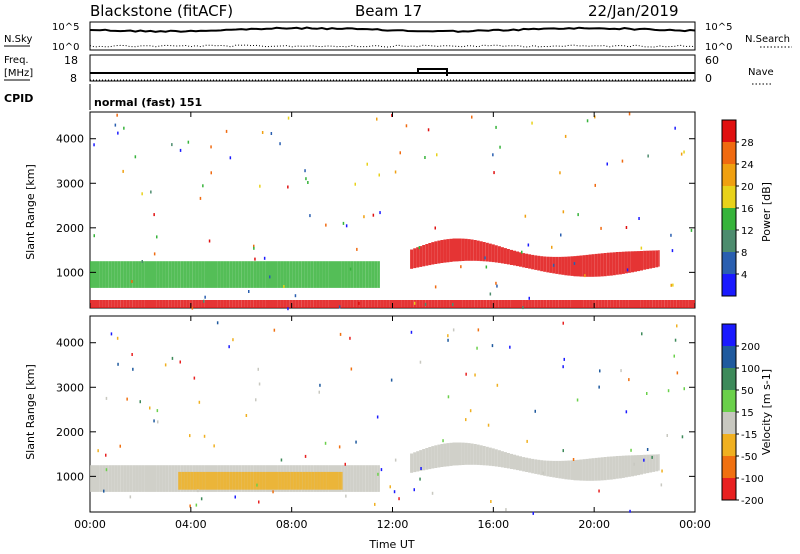  What do you see at coordinates (392, 72) in the screenshot?
I see `freq-series` at bounding box center [392, 72].